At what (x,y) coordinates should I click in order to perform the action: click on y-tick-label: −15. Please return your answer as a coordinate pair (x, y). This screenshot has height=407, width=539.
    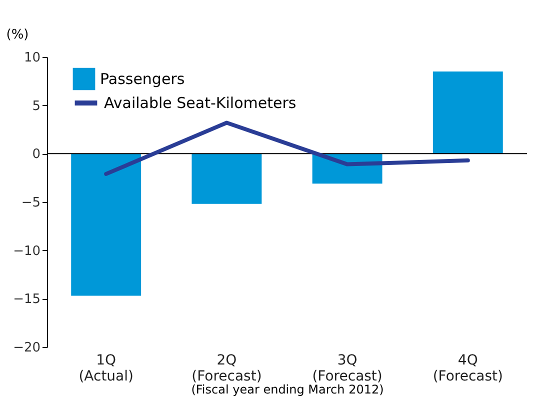
    Looking at the image, I should click on (26, 300).